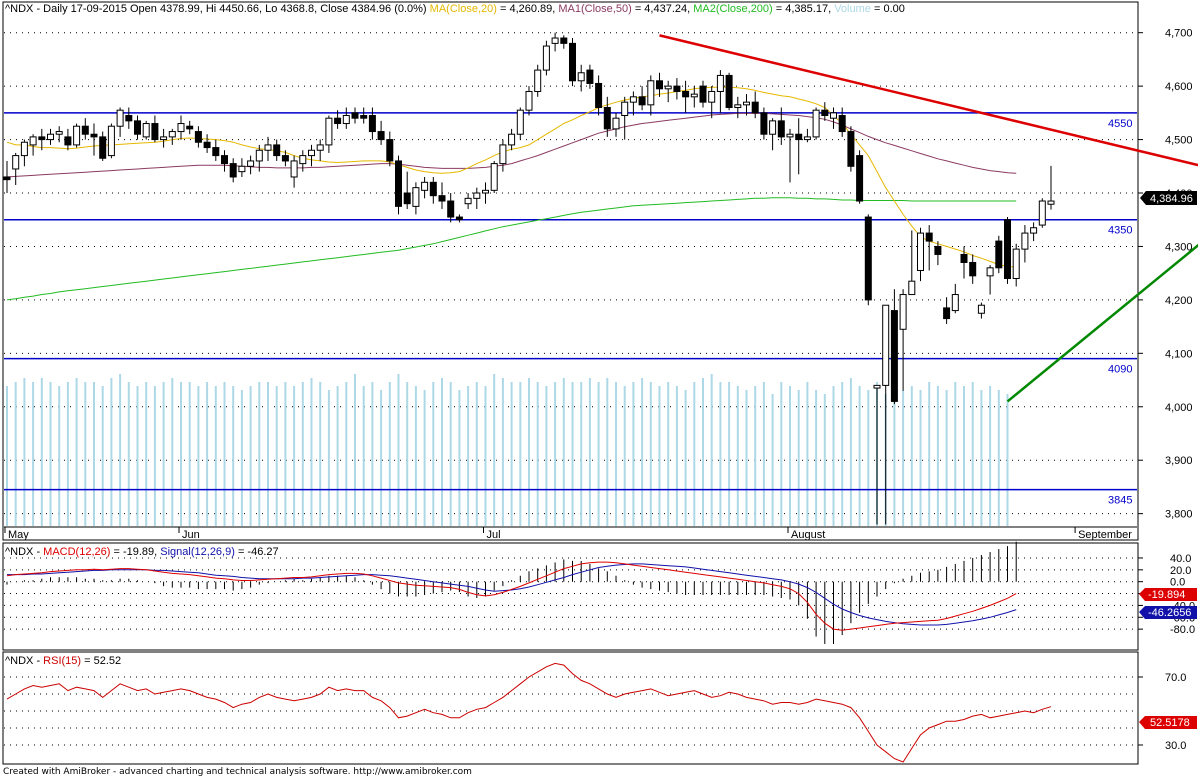  What do you see at coordinates (1120, 501) in the screenshot?
I see `level-label: 3845` at bounding box center [1120, 501].